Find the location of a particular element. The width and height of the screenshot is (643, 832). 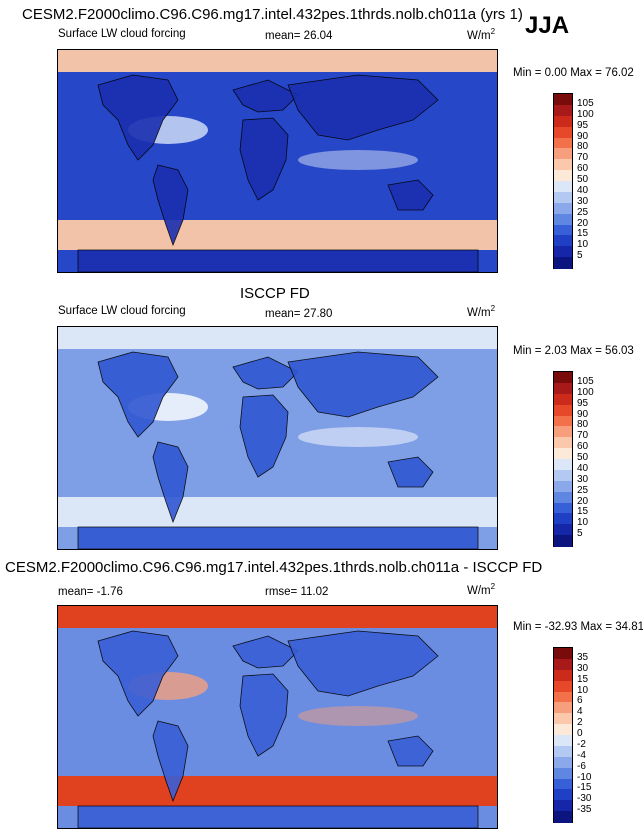

colorbar-label: -15 is located at coordinates (584, 788).